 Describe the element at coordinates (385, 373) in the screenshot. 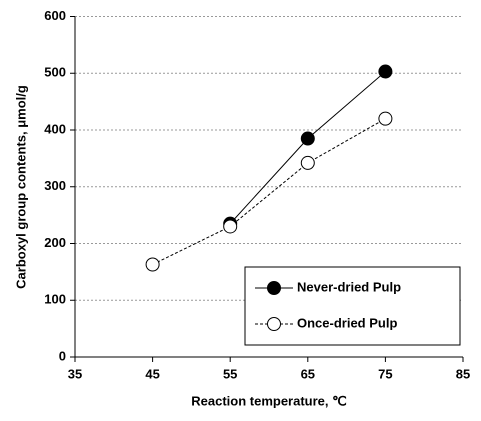

I see `x-tick-label: 75` at that location.